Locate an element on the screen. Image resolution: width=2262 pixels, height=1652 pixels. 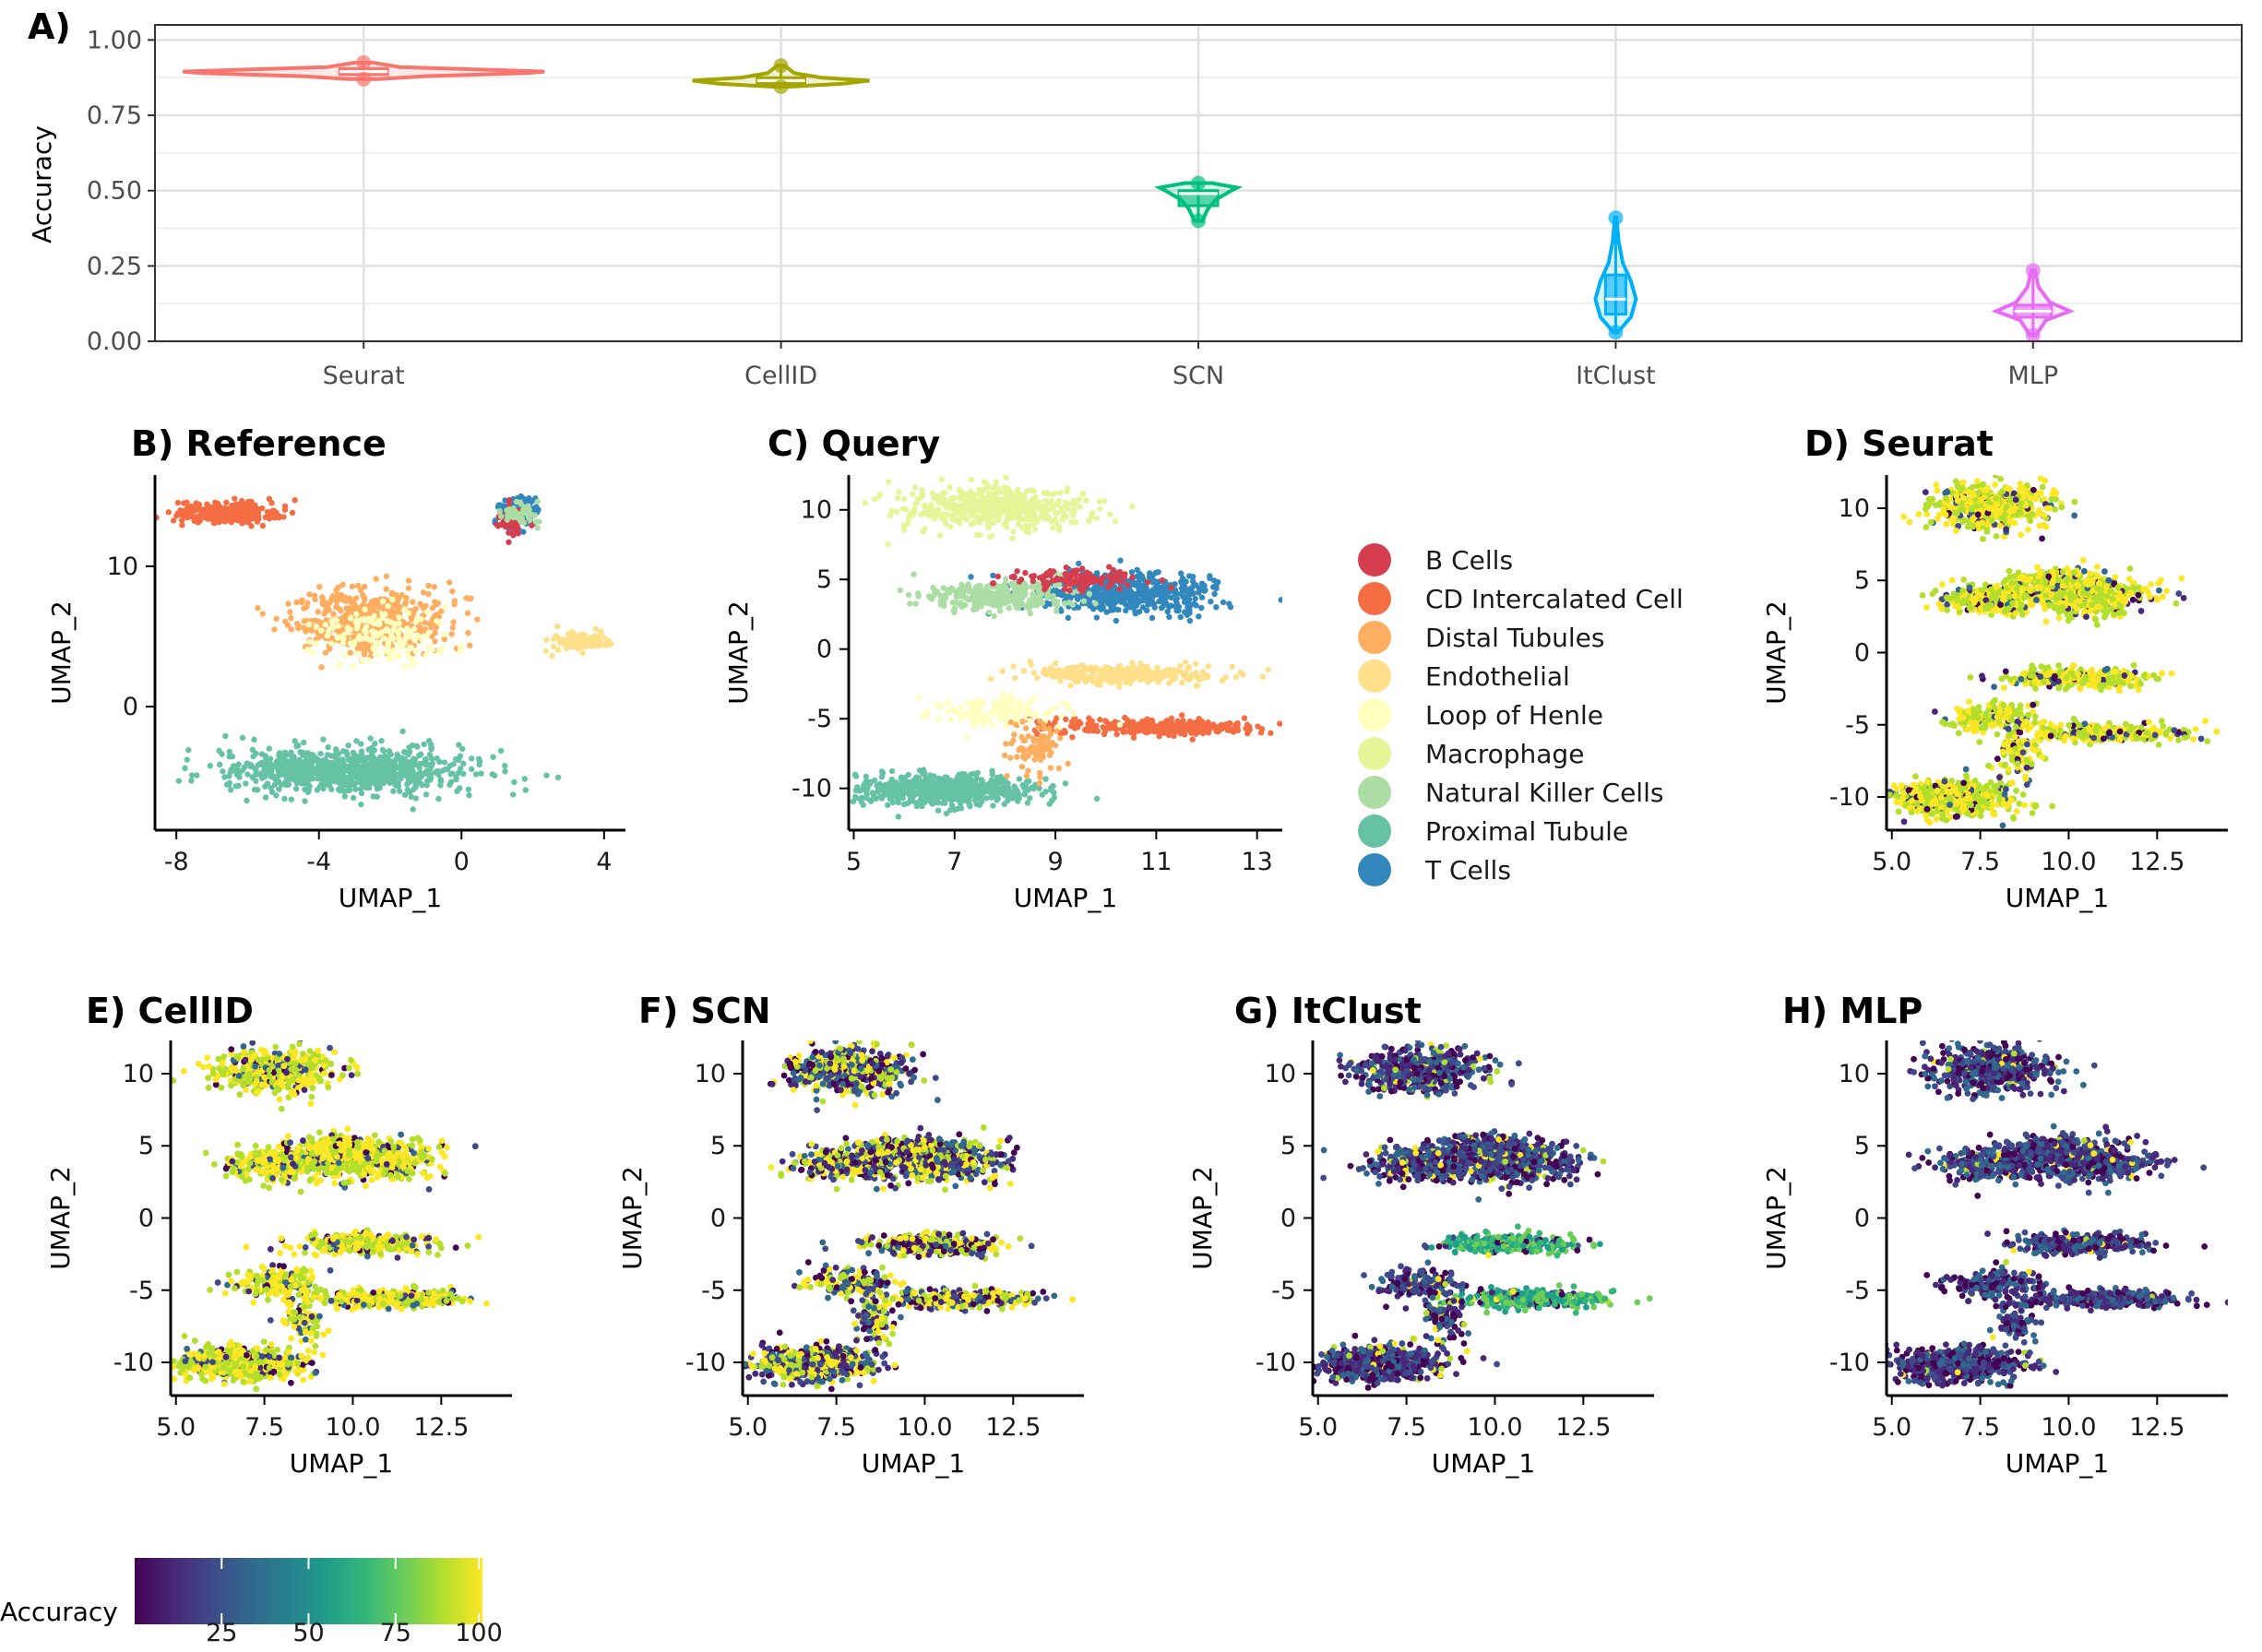
y-tick-label: 0.50 is located at coordinates (115, 191).